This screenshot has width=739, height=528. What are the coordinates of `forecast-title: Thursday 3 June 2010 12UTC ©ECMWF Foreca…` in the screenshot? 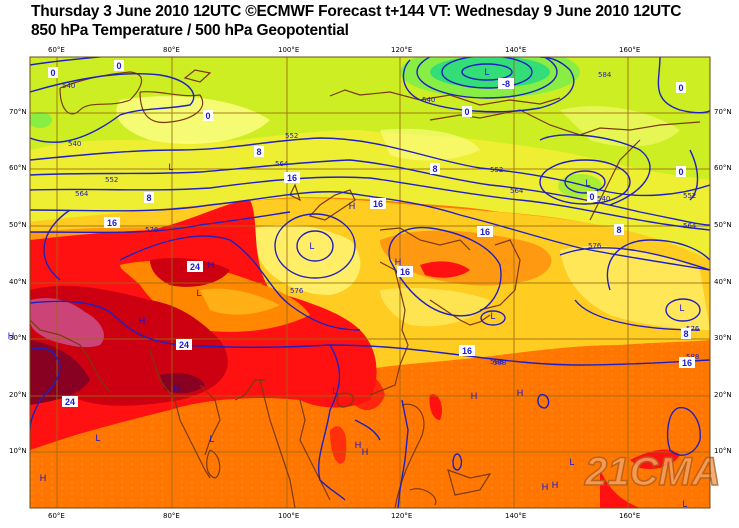 It's located at (356, 11).